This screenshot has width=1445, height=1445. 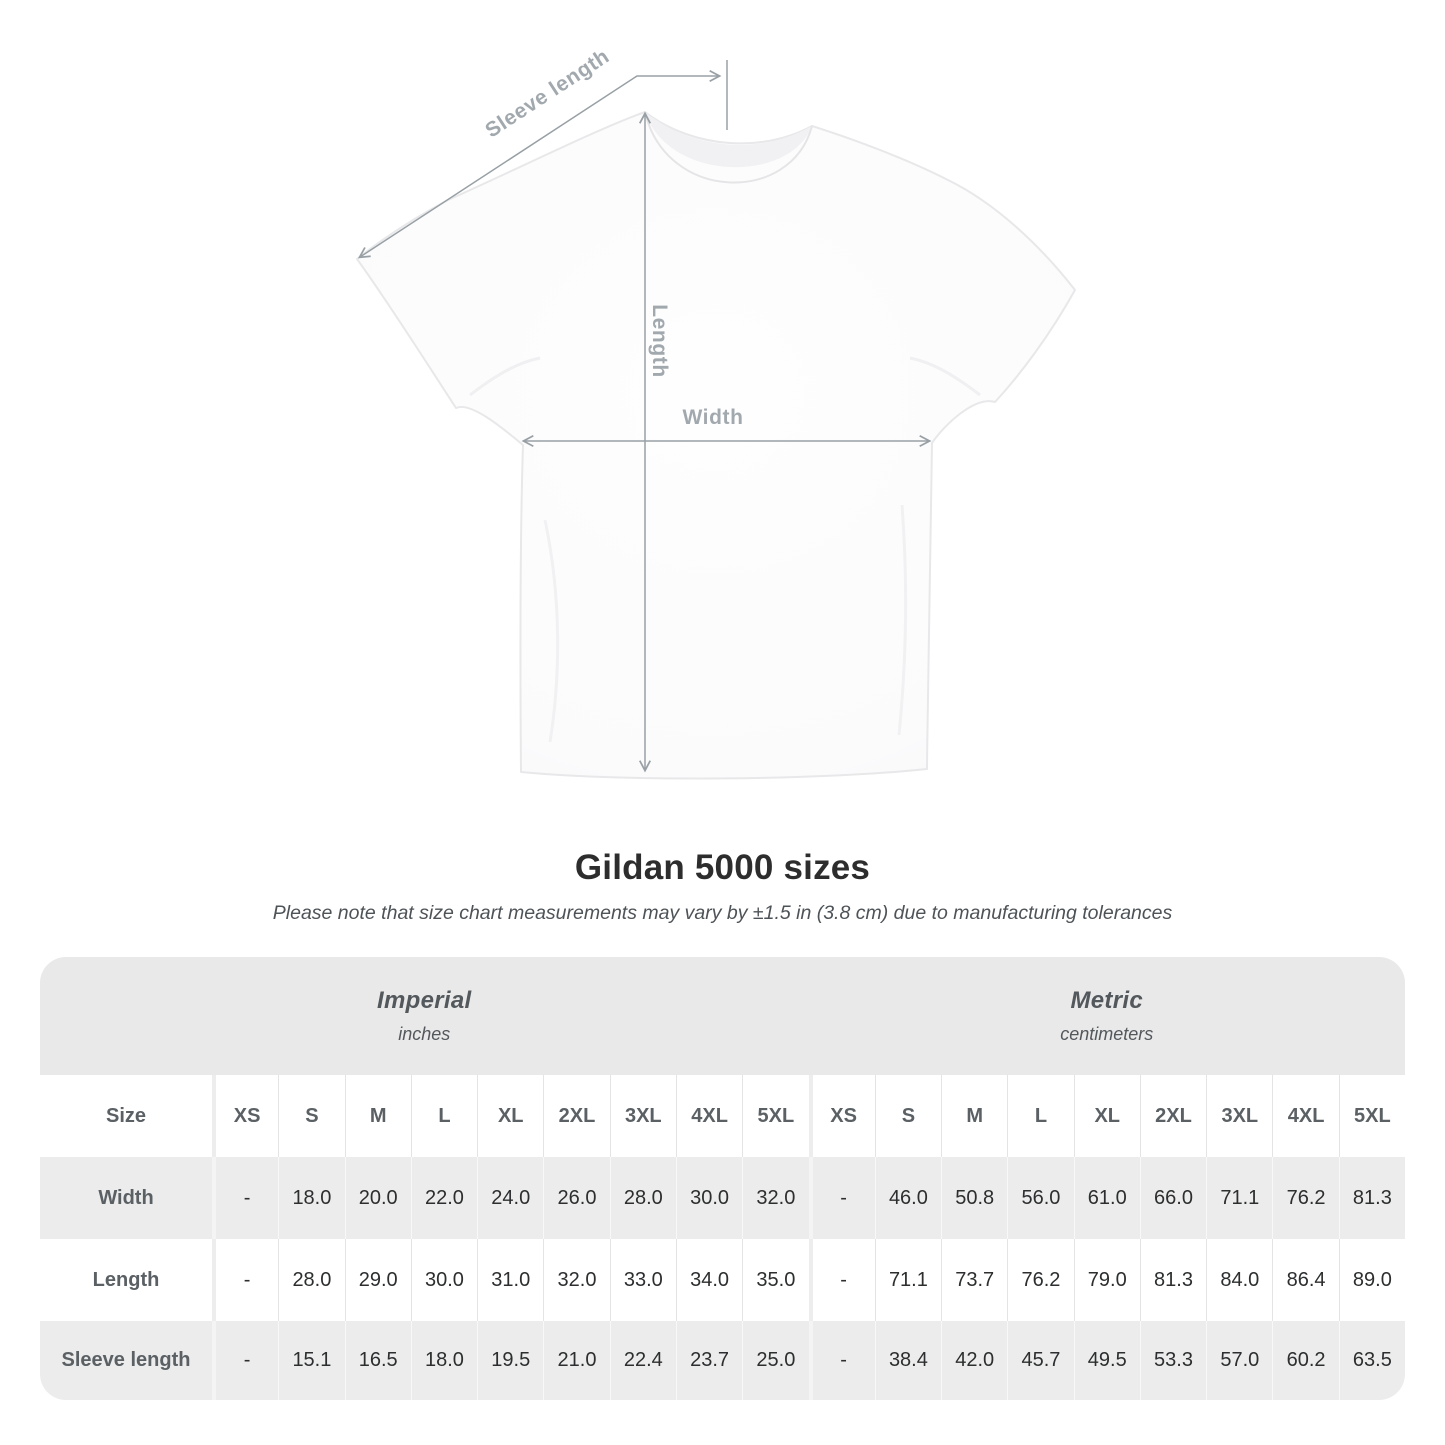 What do you see at coordinates (1305, 1280) in the screenshot?
I see `measurement-cell: 86.4` at bounding box center [1305, 1280].